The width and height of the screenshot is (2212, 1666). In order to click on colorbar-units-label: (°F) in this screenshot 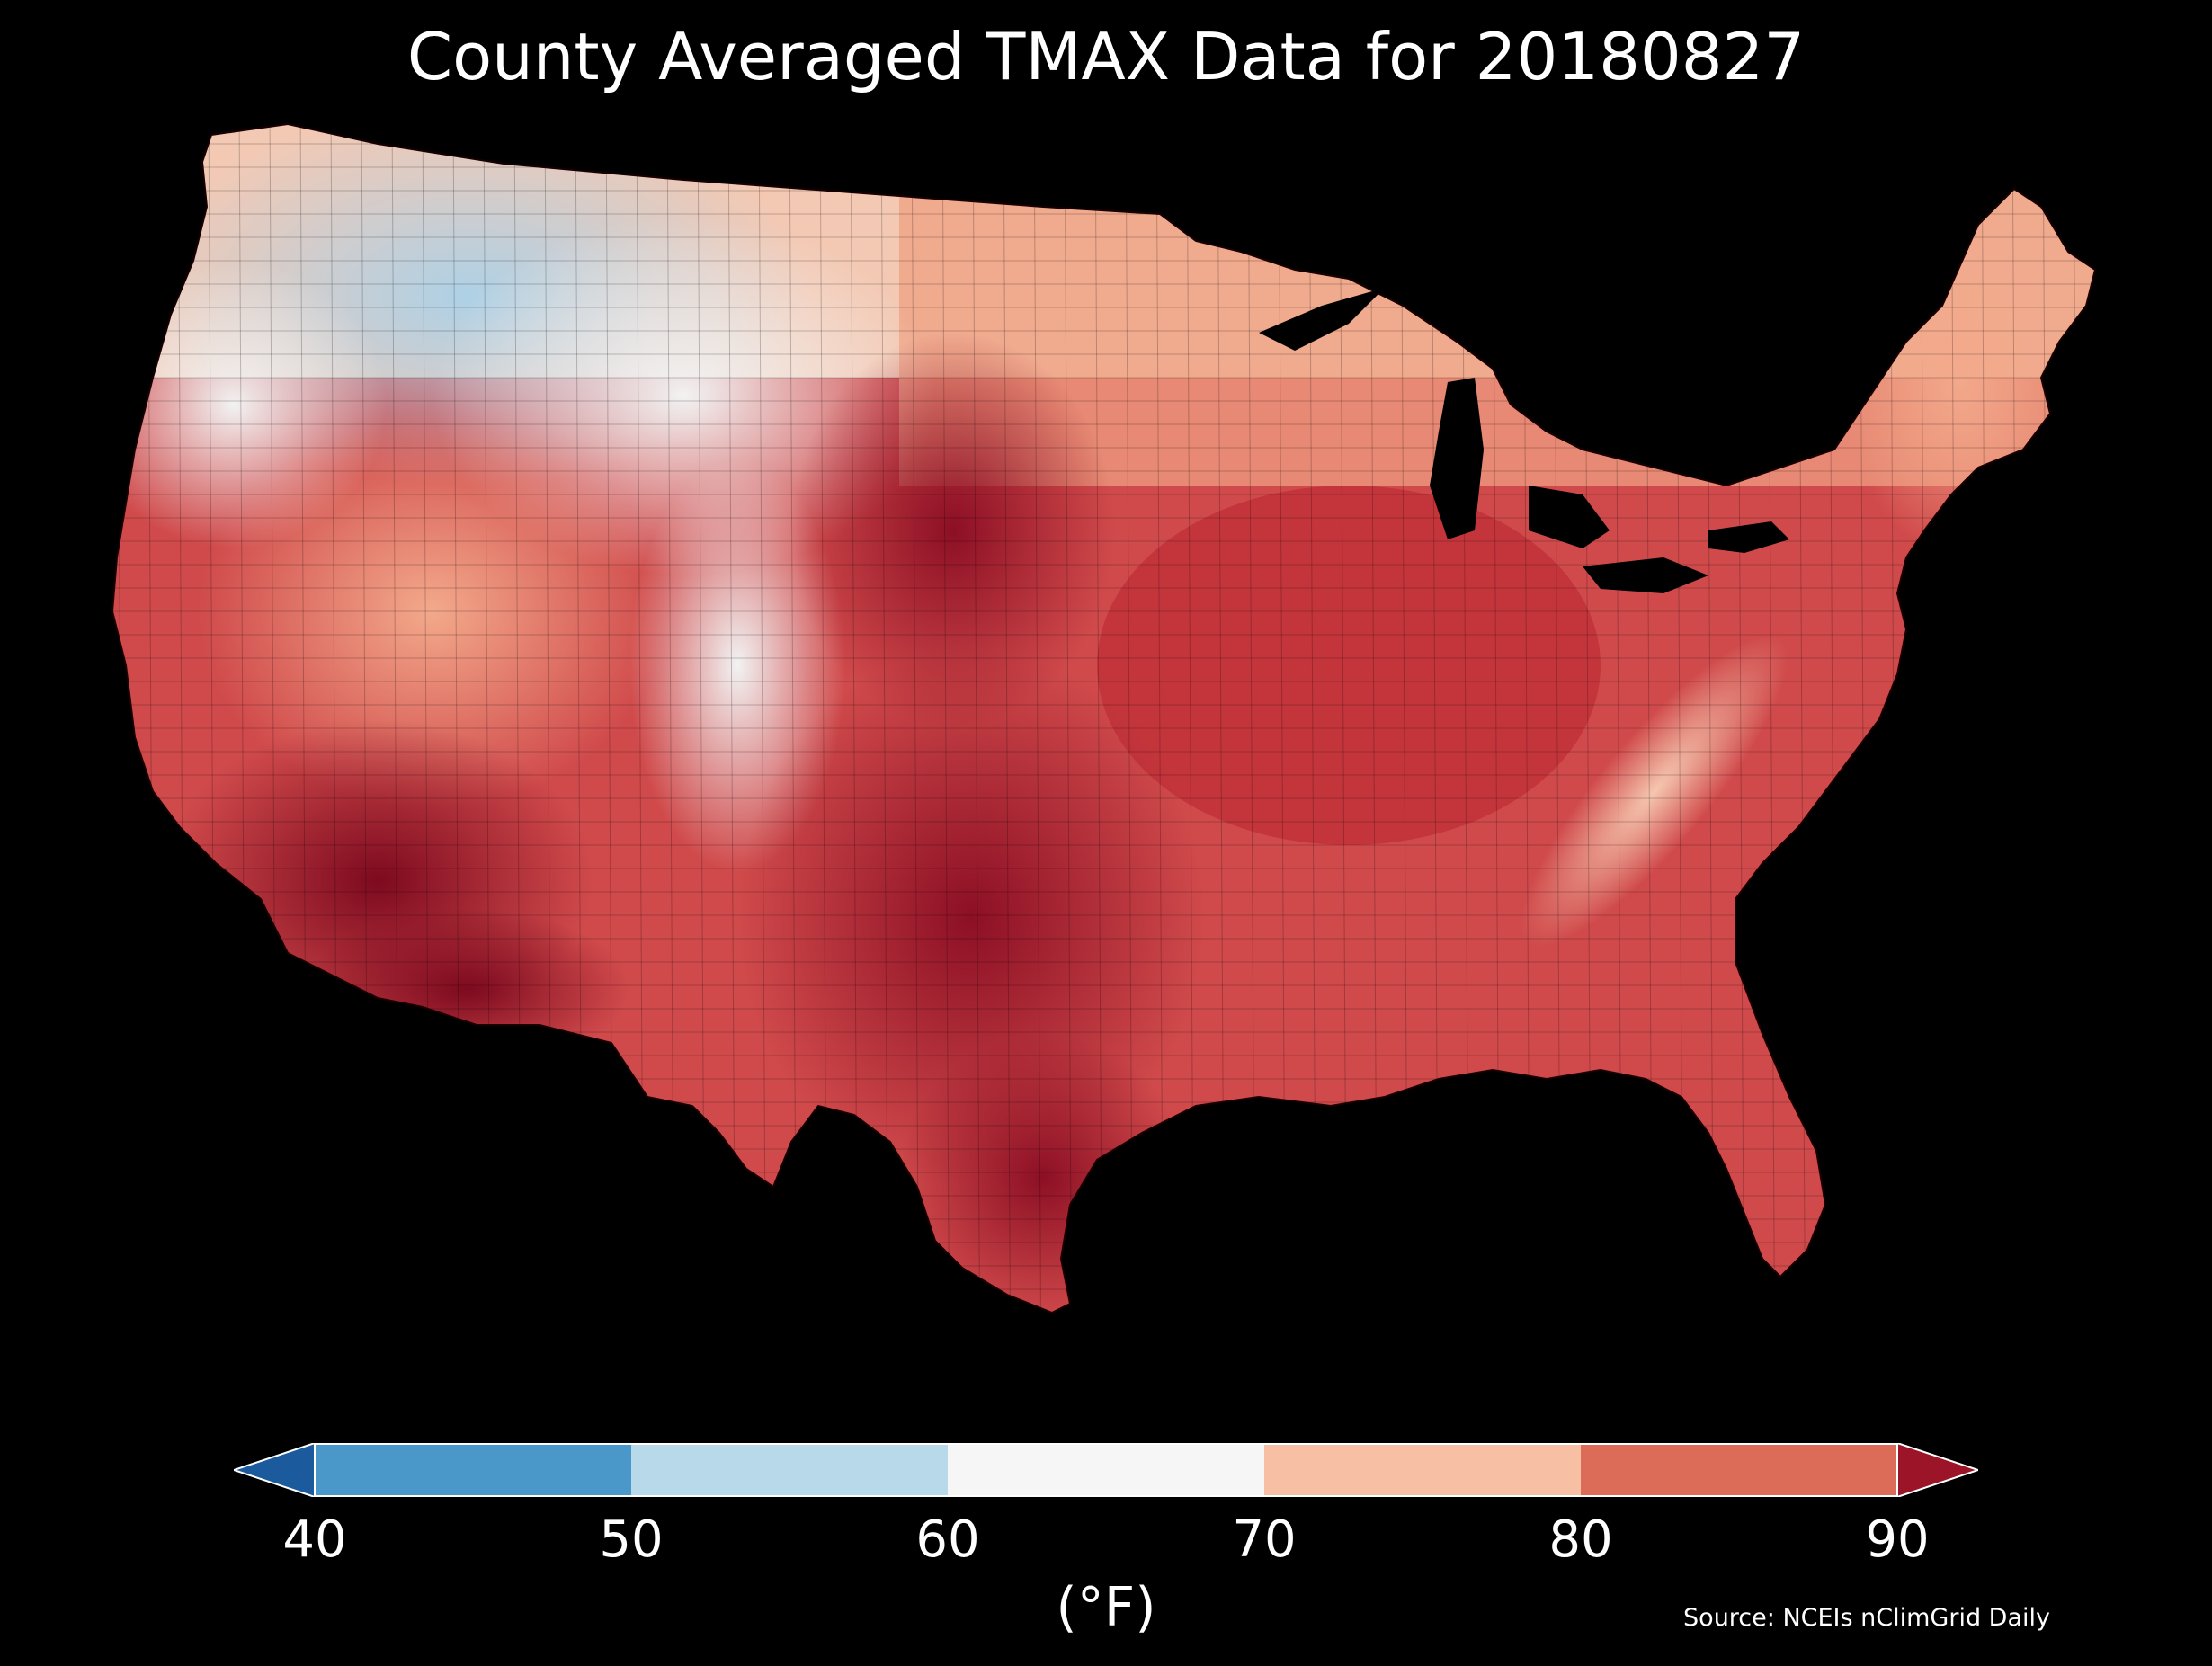, I will do `click(1106, 1607)`.